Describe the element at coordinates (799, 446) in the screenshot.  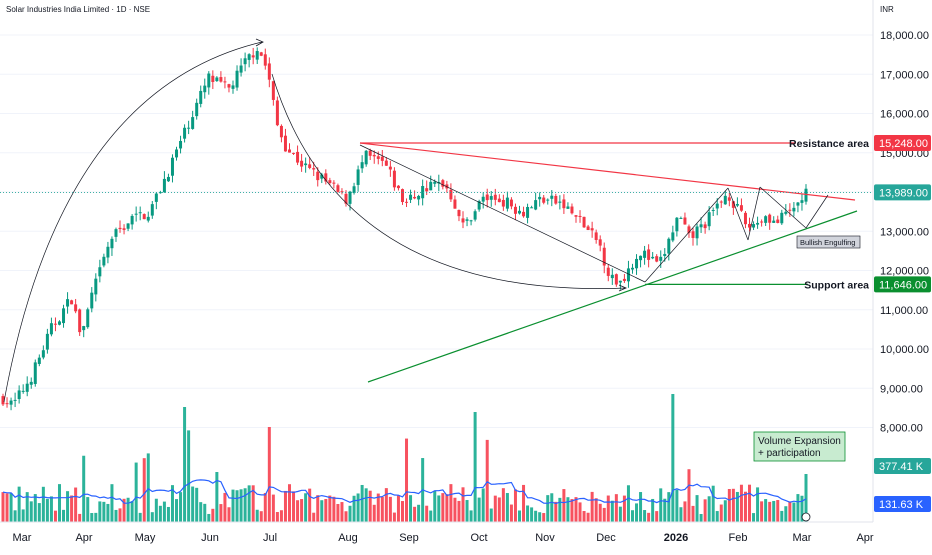
I see `volume-note-box` at that location.